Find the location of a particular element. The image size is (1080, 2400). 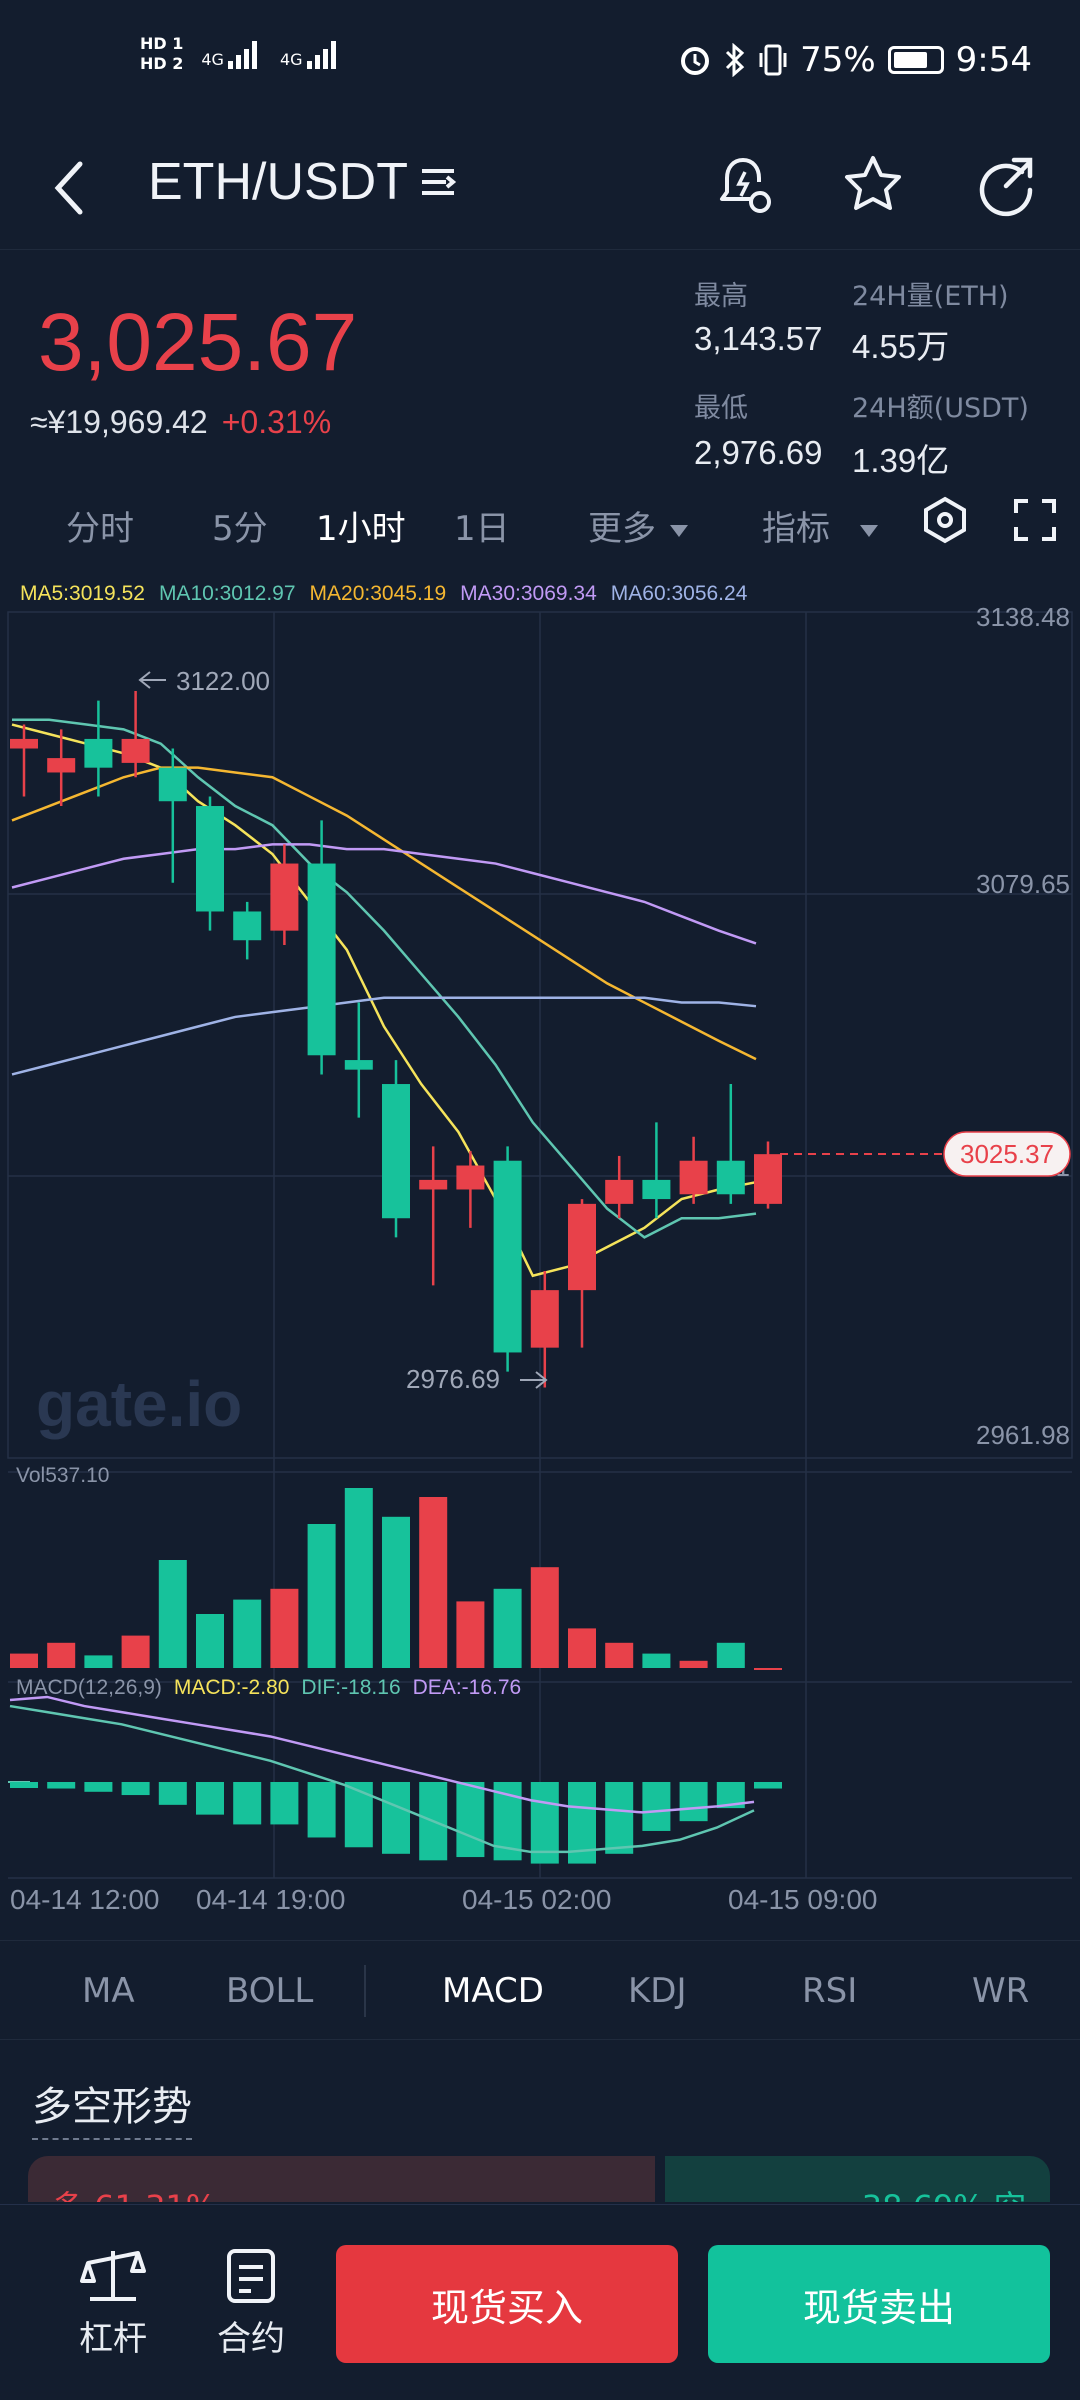

low-value: 2,976.69 is located at coordinates (758, 452).